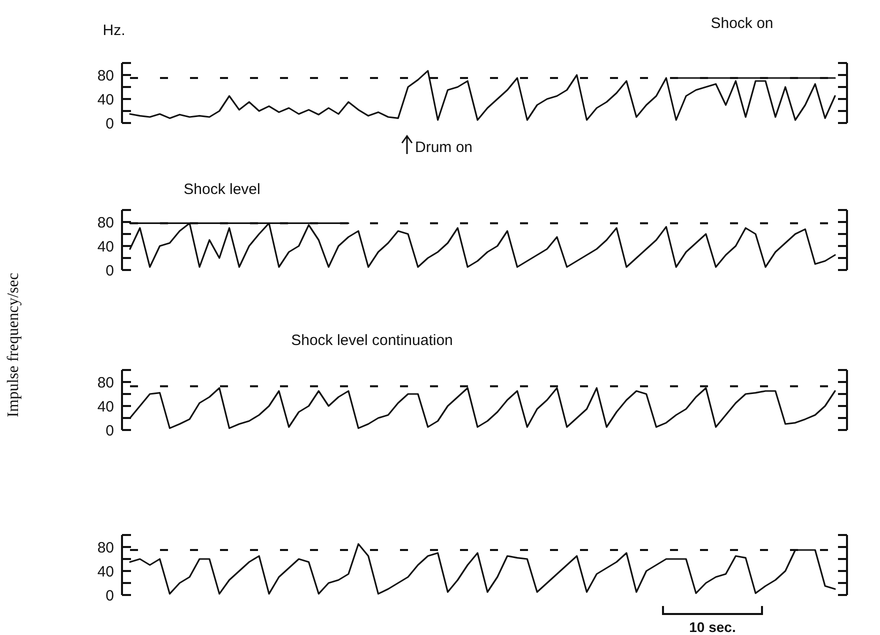 The image size is (880, 635). What do you see at coordinates (444, 147) in the screenshot?
I see `text: Drum on` at bounding box center [444, 147].